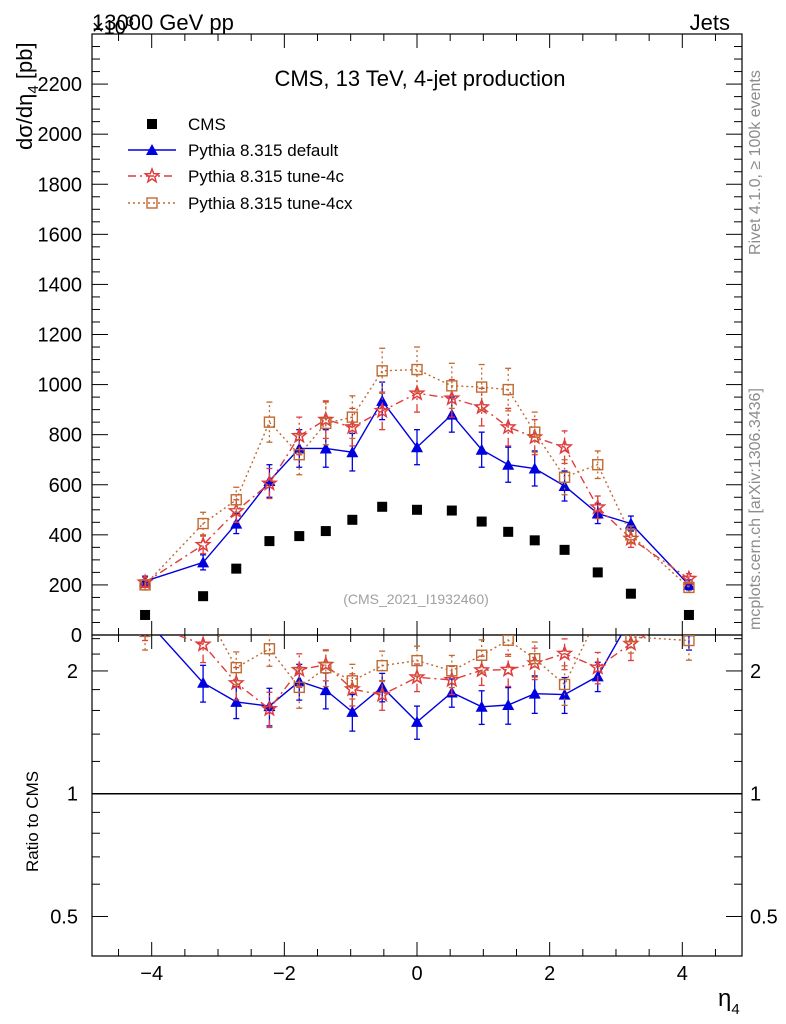 The image size is (786, 1024). Describe the element at coordinates (152, 149) in the screenshot. I see `legend-series-1-marker` at that location.